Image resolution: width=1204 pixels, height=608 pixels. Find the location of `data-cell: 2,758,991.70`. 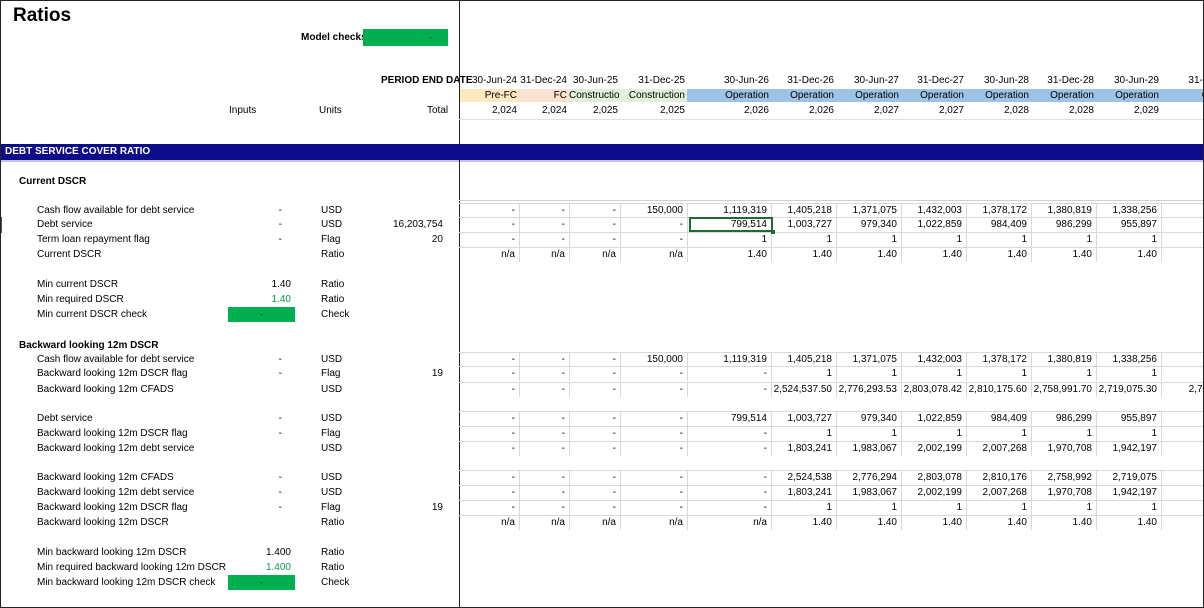

data-cell: 2,758,991.70 is located at coordinates (1062, 389).